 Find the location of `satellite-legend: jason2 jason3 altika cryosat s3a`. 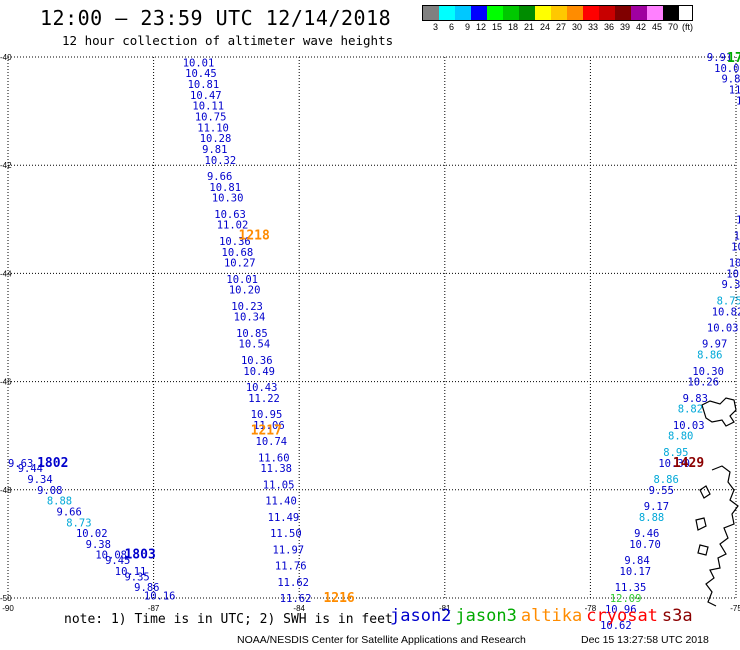

satellite-legend: jason2 jason3 altika cryosat s3a is located at coordinates (543, 616).